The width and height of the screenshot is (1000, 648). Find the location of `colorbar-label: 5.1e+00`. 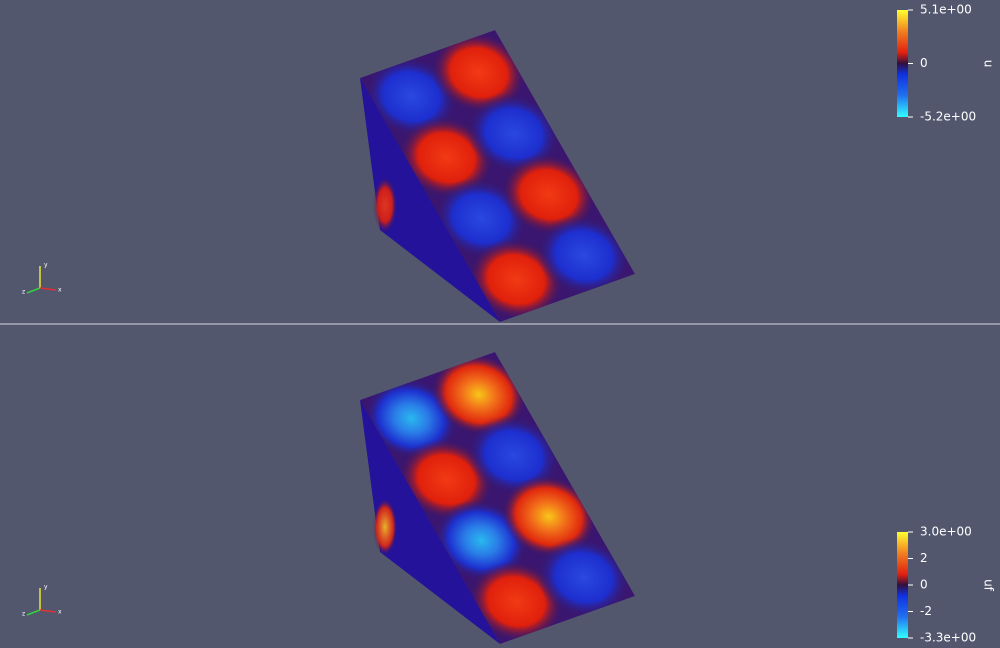

colorbar-label: 5.1e+00 is located at coordinates (946, 10).